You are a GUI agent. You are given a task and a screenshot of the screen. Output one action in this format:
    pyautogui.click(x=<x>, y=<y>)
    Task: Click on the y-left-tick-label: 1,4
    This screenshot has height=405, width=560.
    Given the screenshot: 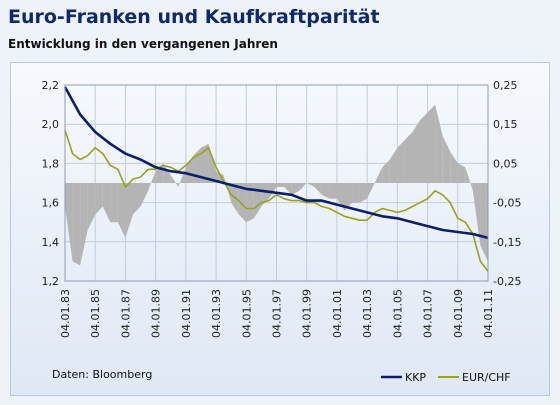 What is the action you would take?
    pyautogui.click(x=51, y=242)
    